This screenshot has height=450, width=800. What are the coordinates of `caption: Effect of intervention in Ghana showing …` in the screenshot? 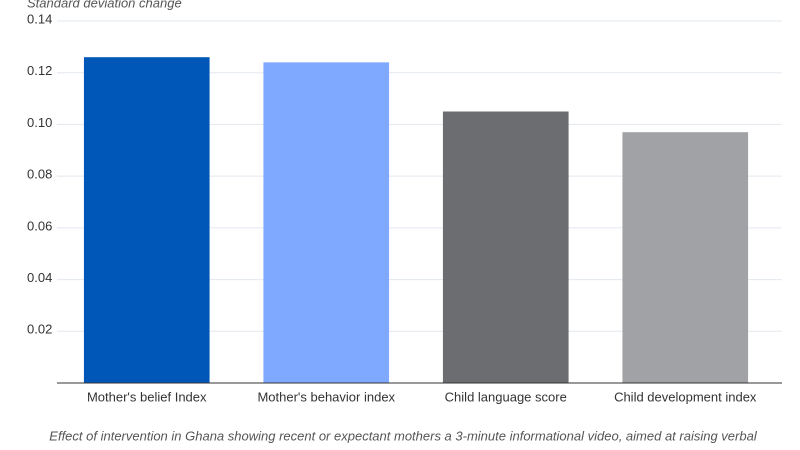 It's located at (403, 435).